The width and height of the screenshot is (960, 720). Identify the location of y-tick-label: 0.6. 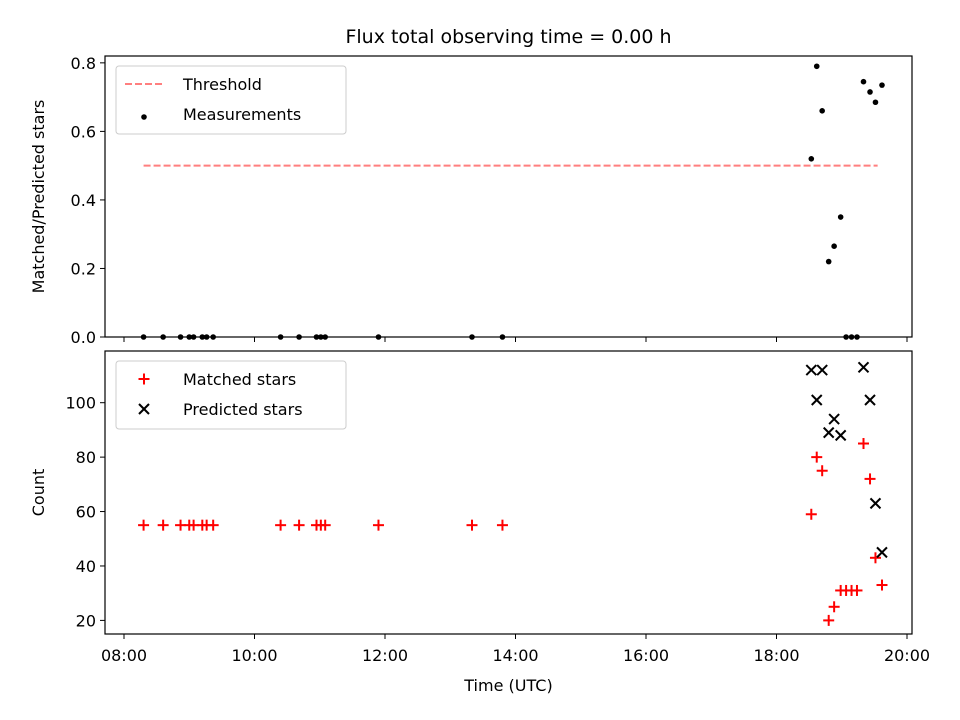
(83, 131).